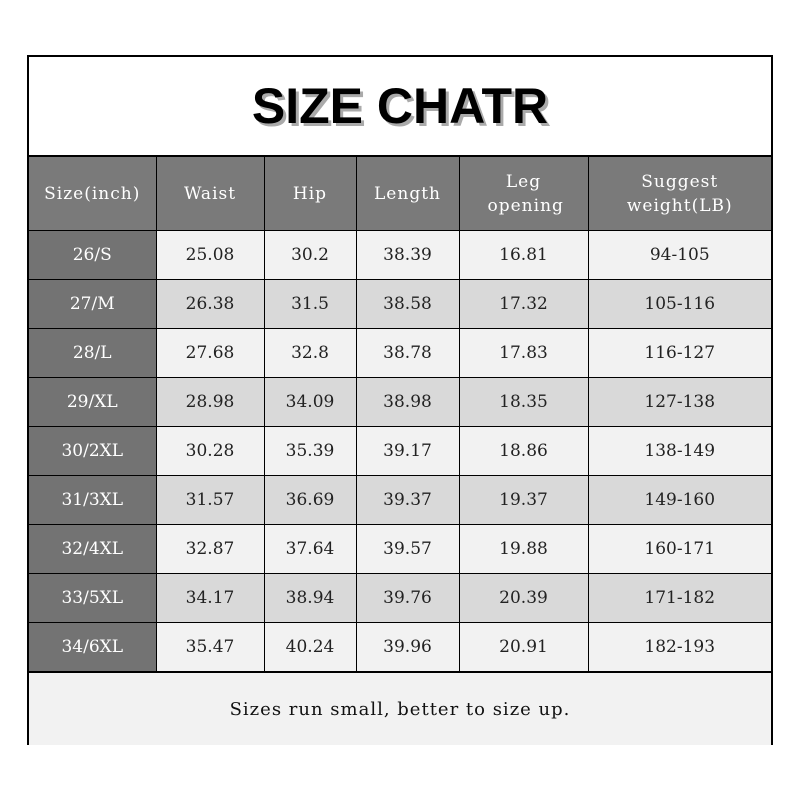 The image size is (800, 800). I want to click on cell-length: 39.57, so click(407, 549).